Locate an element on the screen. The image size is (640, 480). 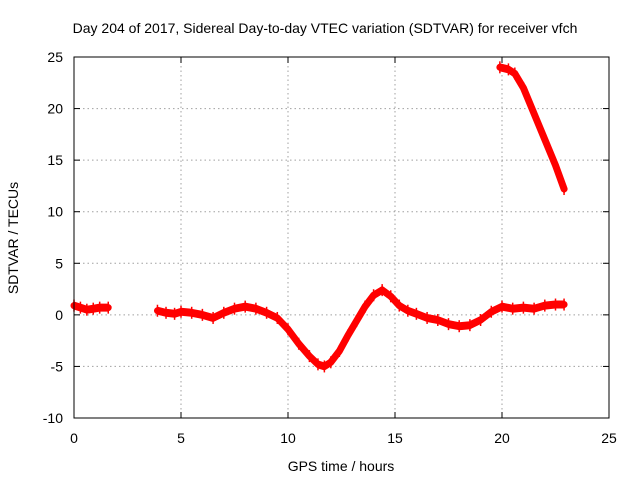
y-tick-label: 0 is located at coordinates (59, 315).